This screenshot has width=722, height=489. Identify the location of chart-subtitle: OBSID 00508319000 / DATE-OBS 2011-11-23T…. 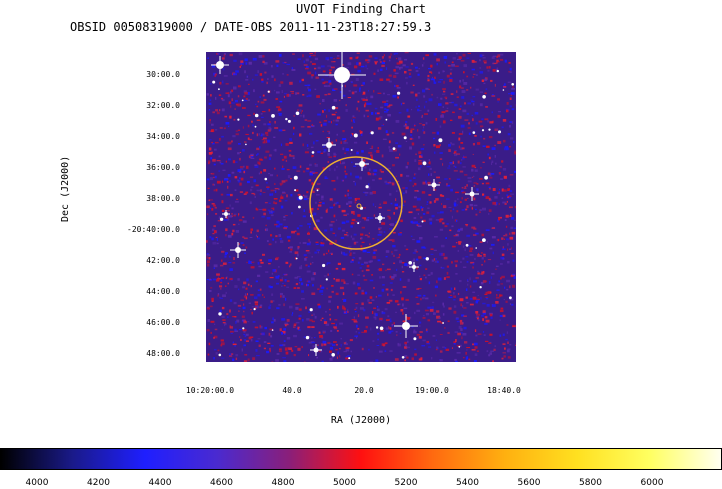
(251, 27).